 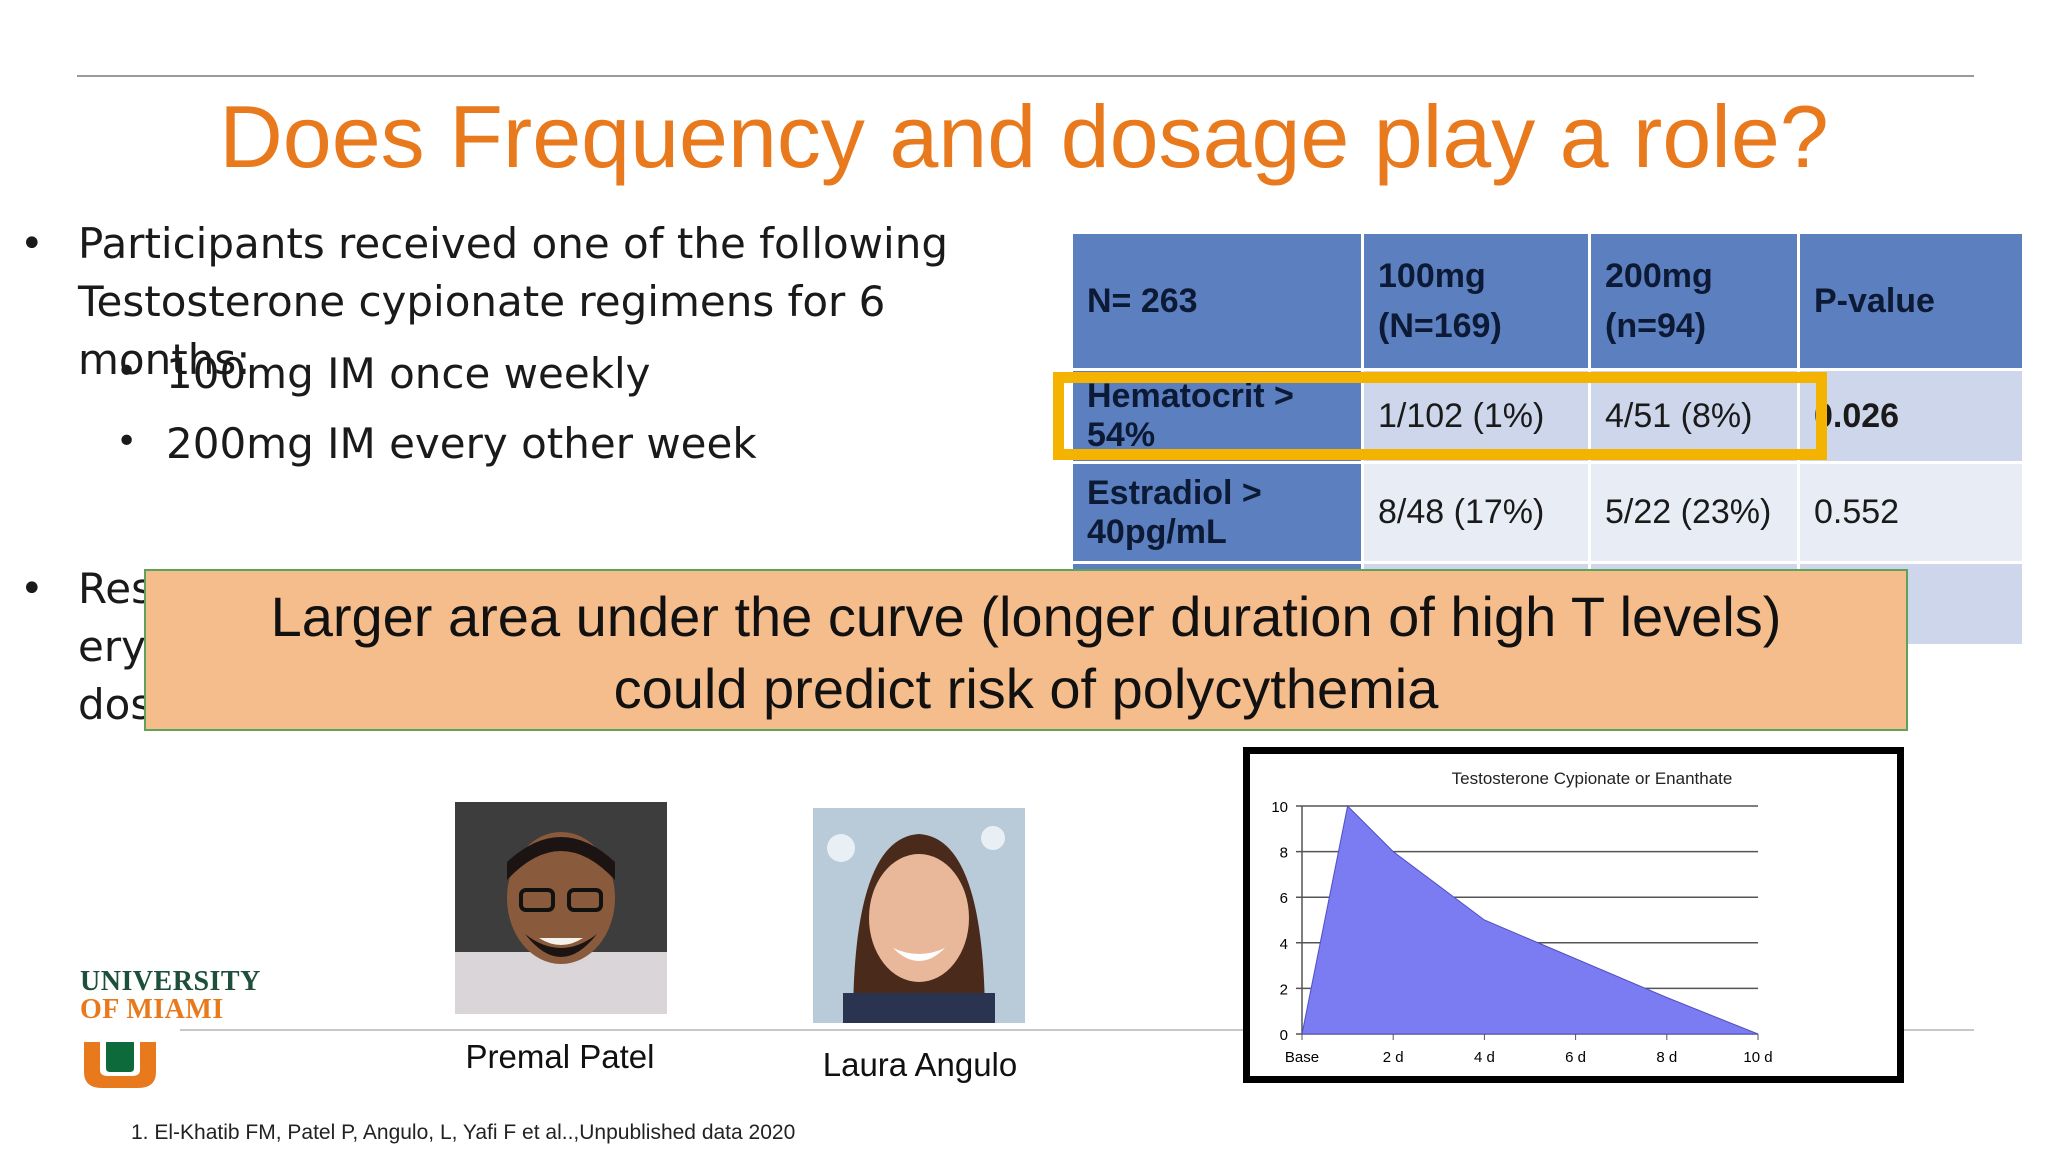 I want to click on header-cell: P-value, so click(x=1911, y=302).